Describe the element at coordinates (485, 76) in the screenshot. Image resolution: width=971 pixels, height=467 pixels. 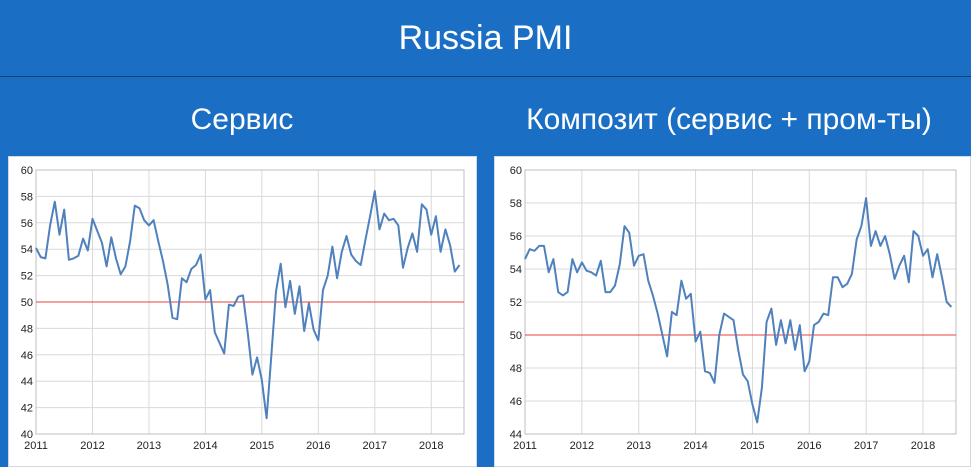
I see `title-divider` at that location.